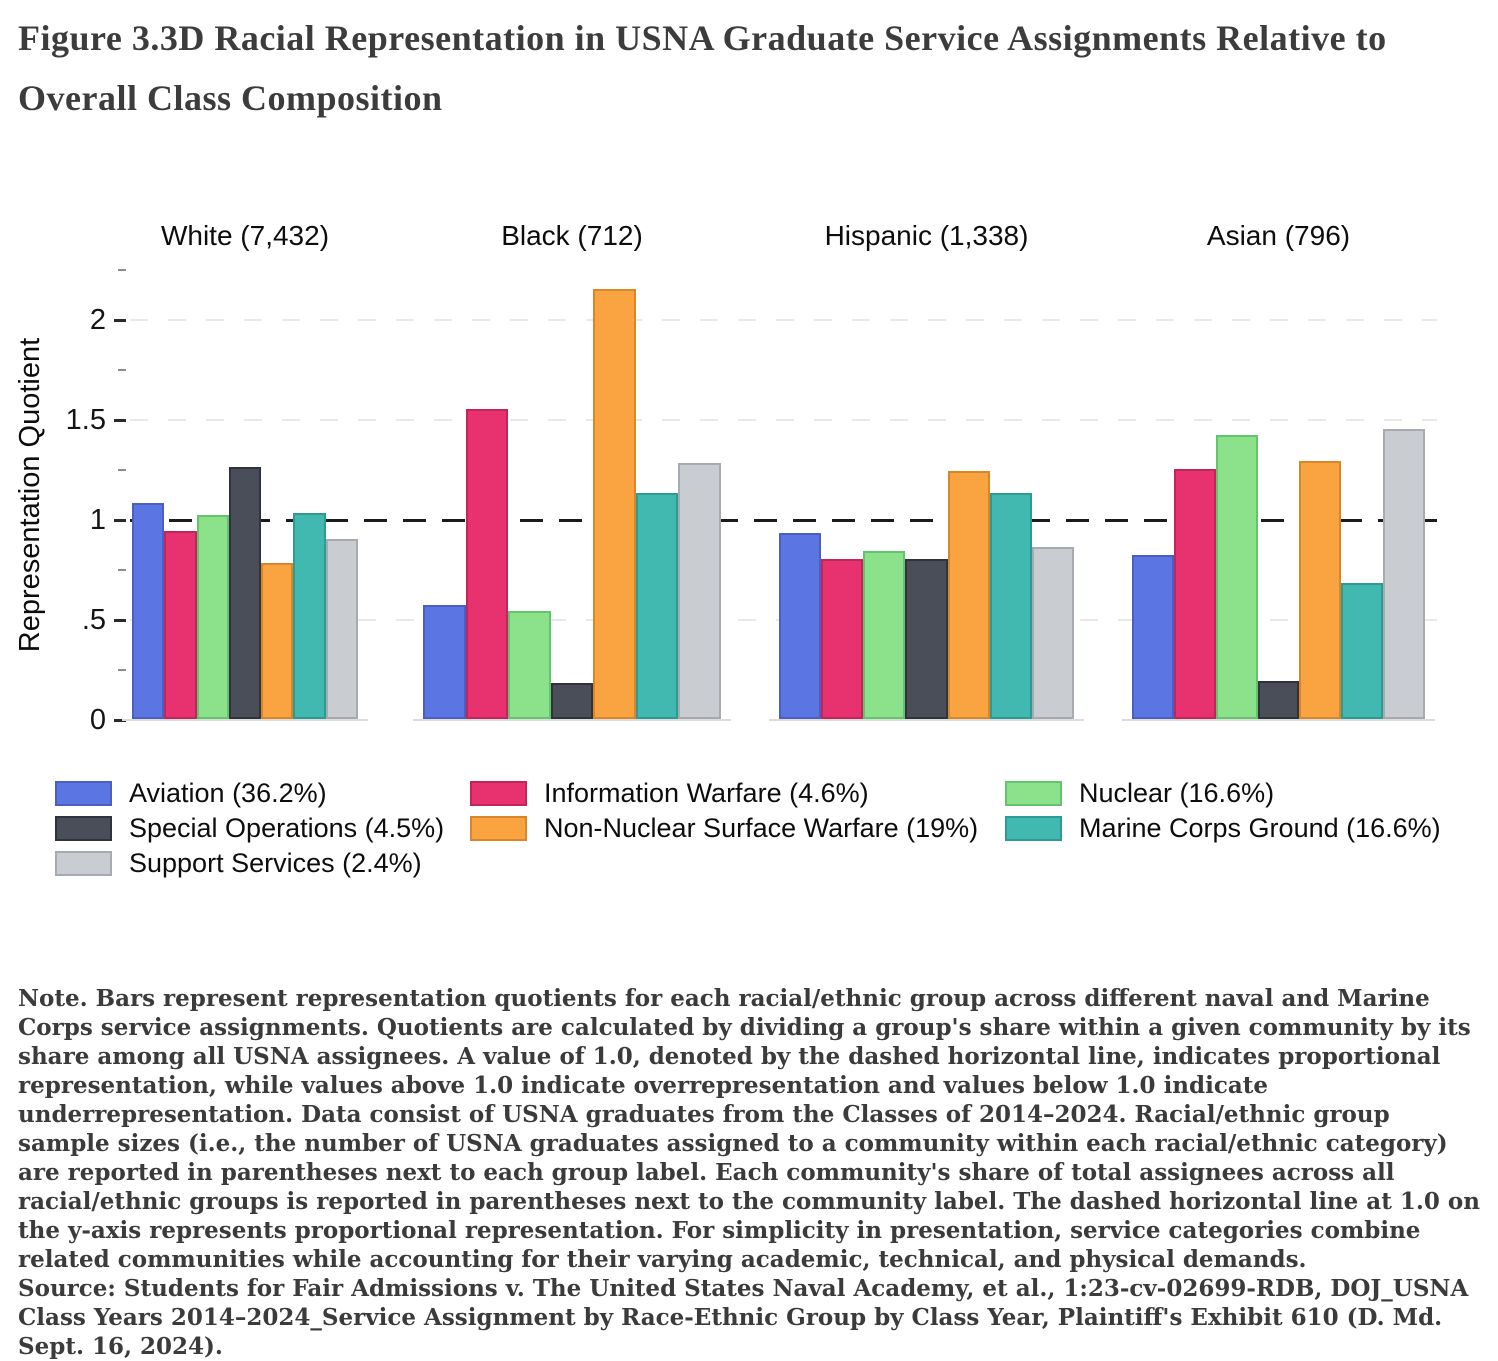 The width and height of the screenshot is (1498, 1361). Describe the element at coordinates (83, 793) in the screenshot. I see `legend-swatch-aviation` at that location.